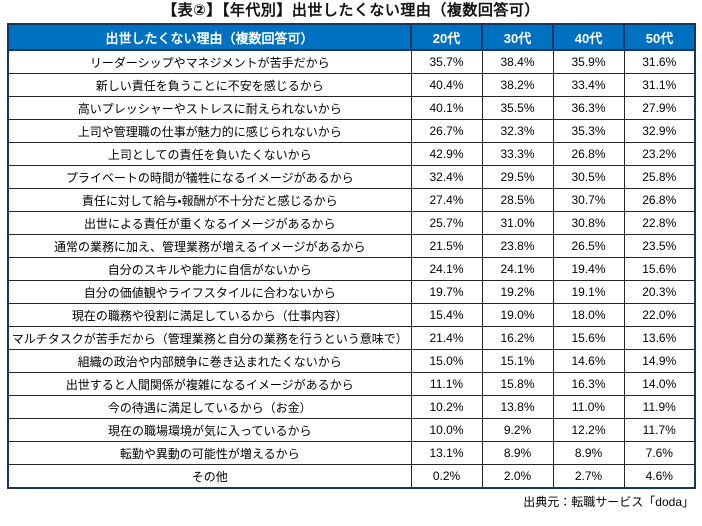 The image size is (702, 526). I want to click on value-cell: 40.1%, so click(446, 108).